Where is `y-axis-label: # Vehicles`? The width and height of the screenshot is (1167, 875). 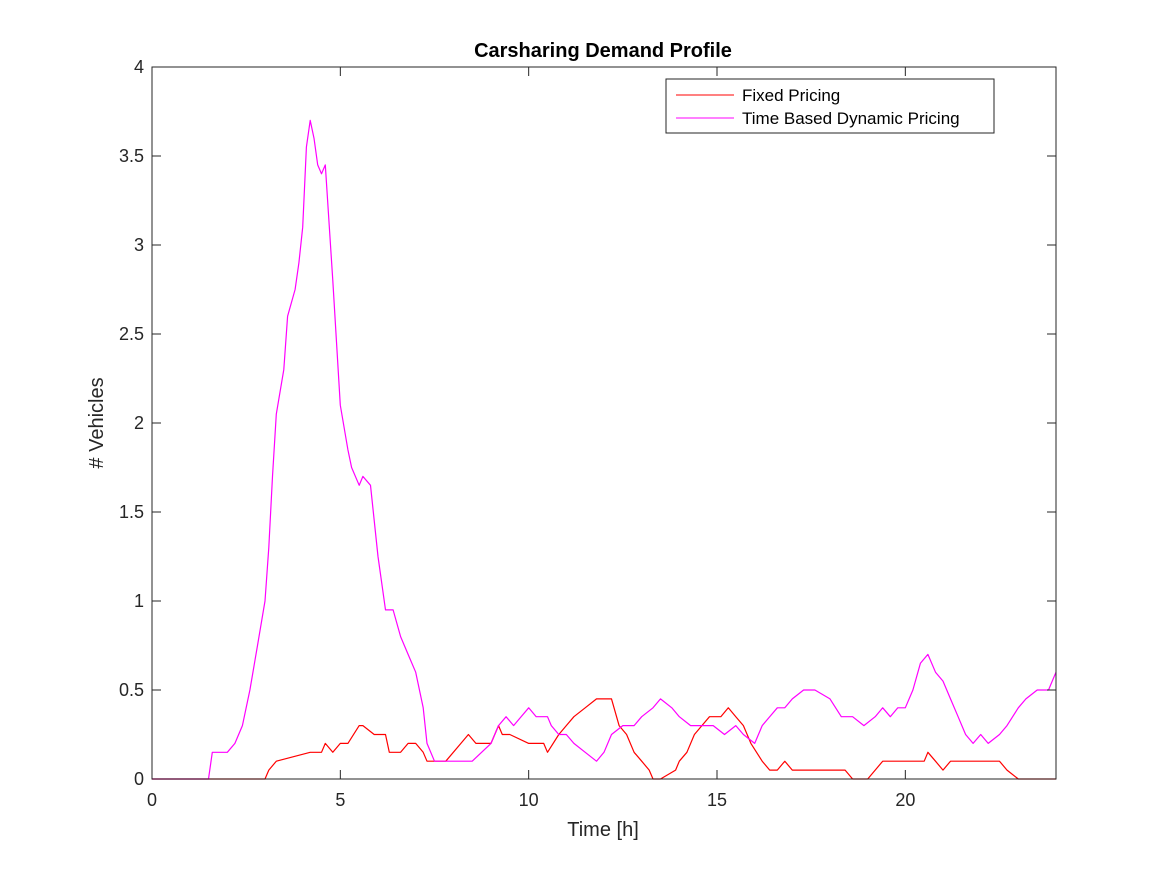
y-axis-label: # Vehicles is located at coordinates (97, 422).